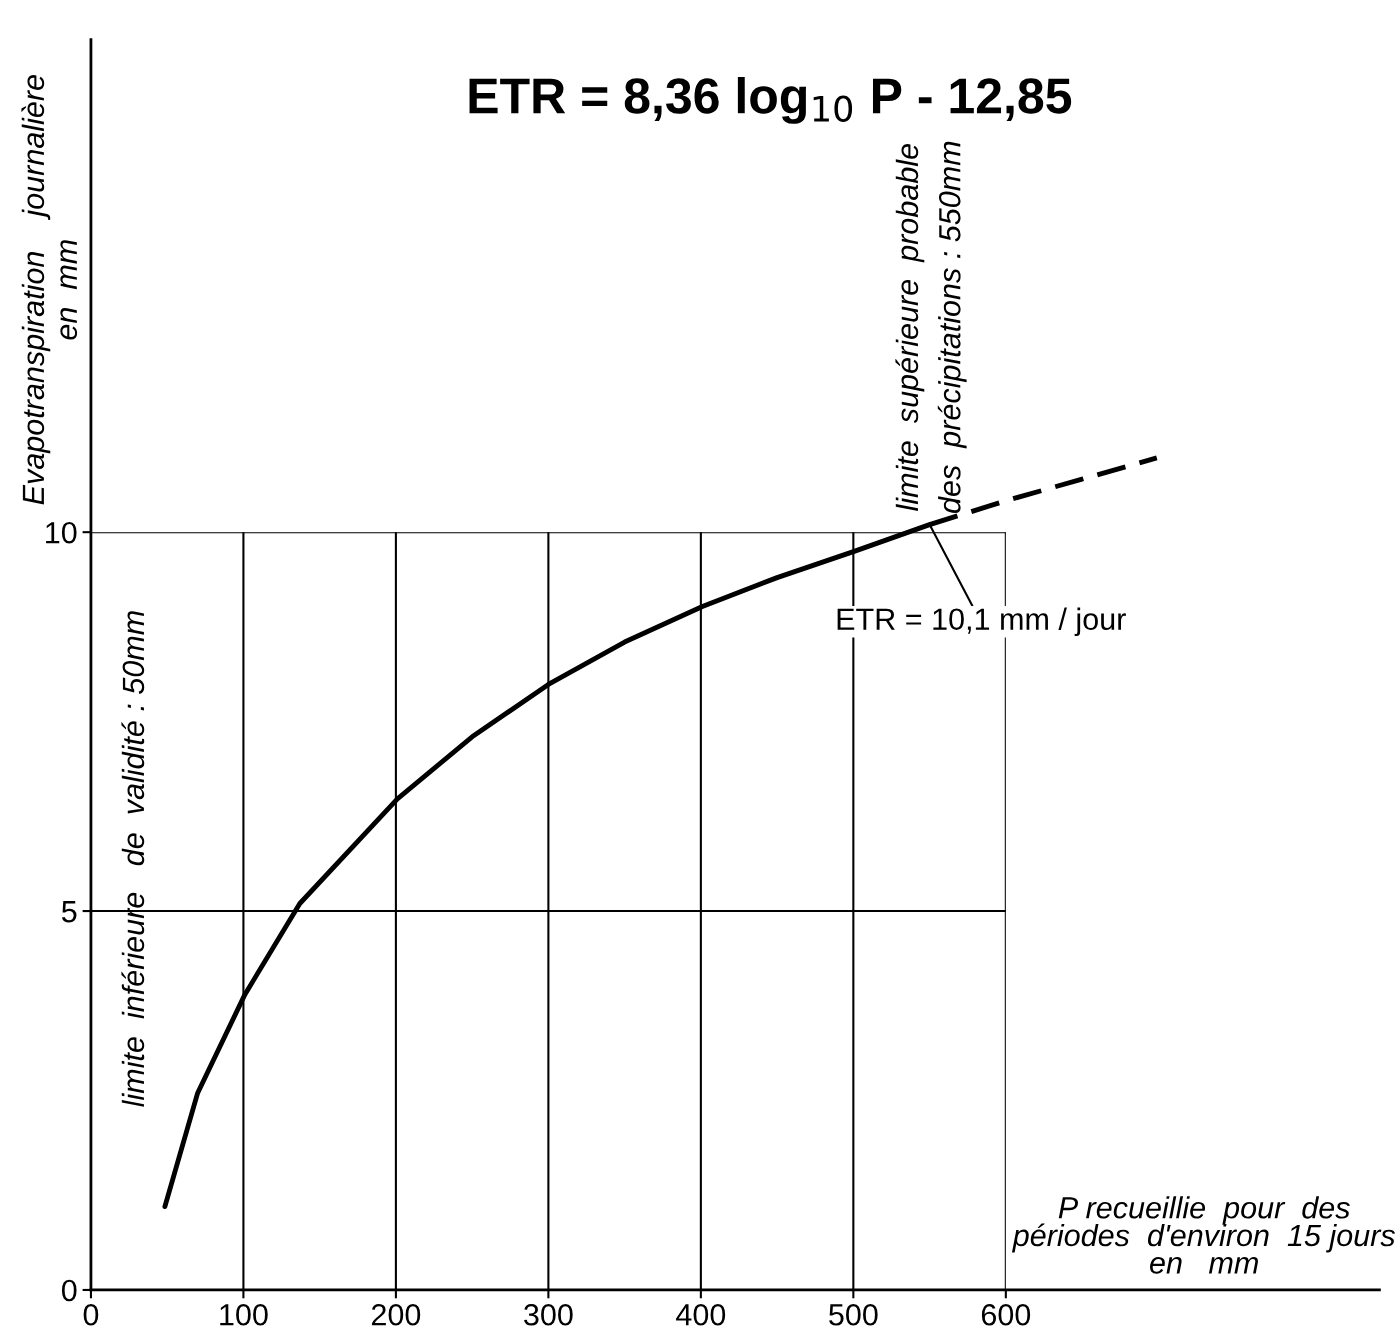  Describe the element at coordinates (853, 1314) in the screenshot. I see `x-tick-label: 500` at that location.